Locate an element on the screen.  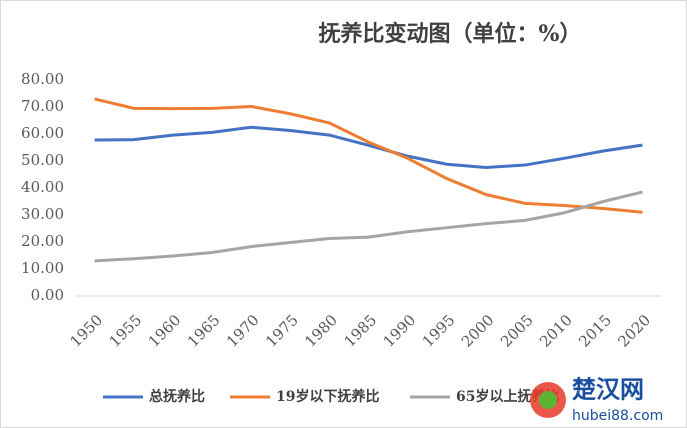
y-tick-label: 30.00 is located at coordinates (42, 214).